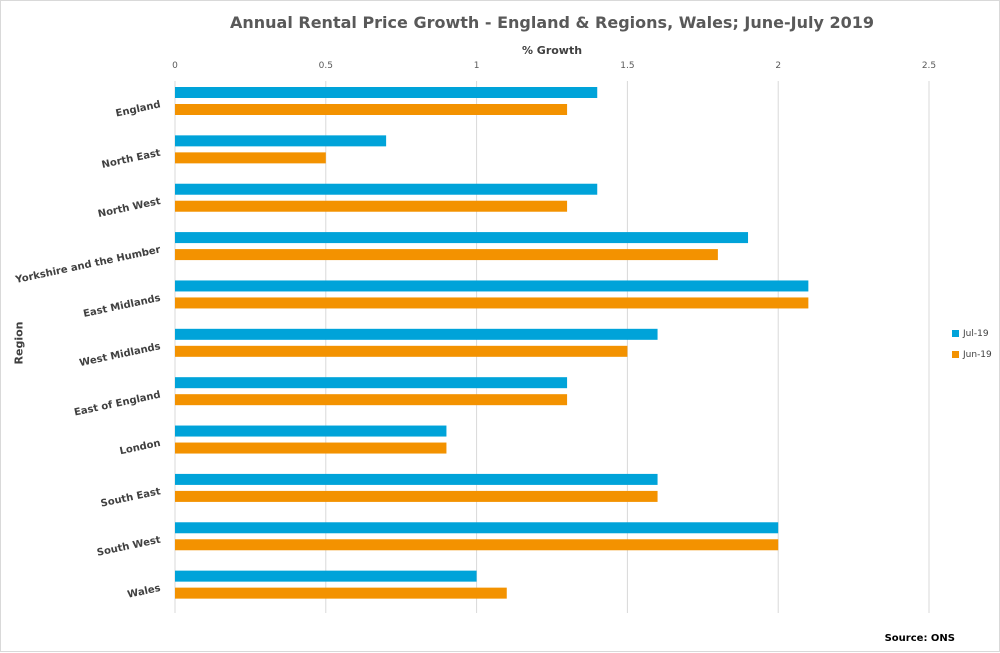  I want to click on x-axis-title: % Growth, so click(552, 50).